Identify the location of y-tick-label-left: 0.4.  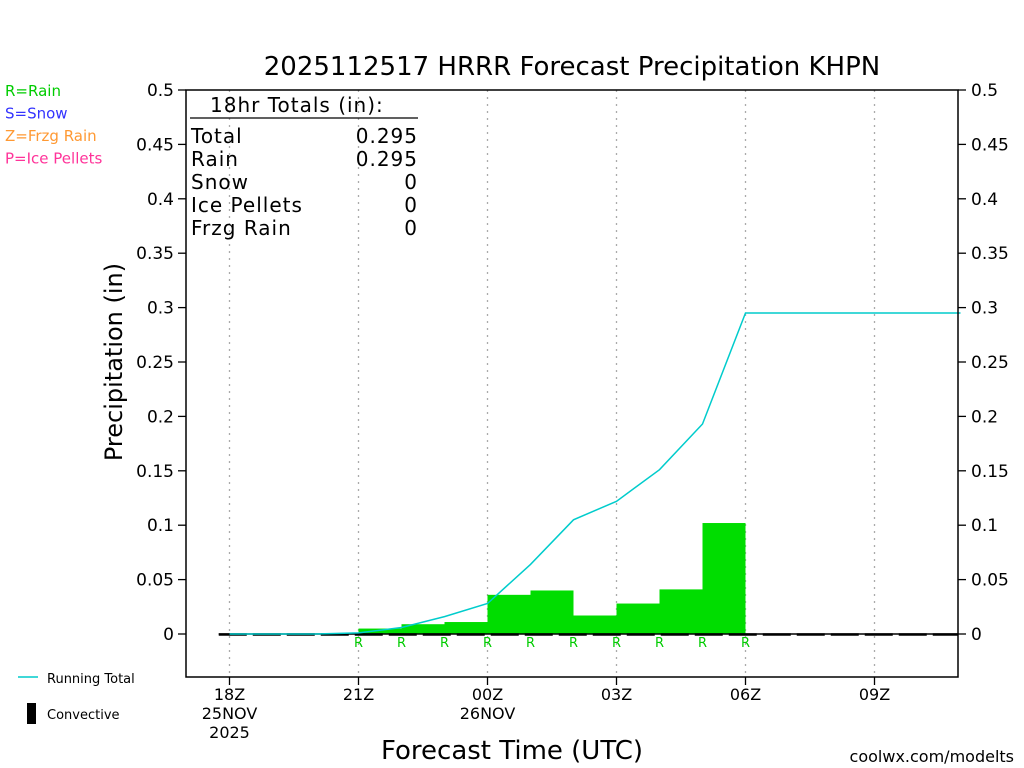
(160, 200).